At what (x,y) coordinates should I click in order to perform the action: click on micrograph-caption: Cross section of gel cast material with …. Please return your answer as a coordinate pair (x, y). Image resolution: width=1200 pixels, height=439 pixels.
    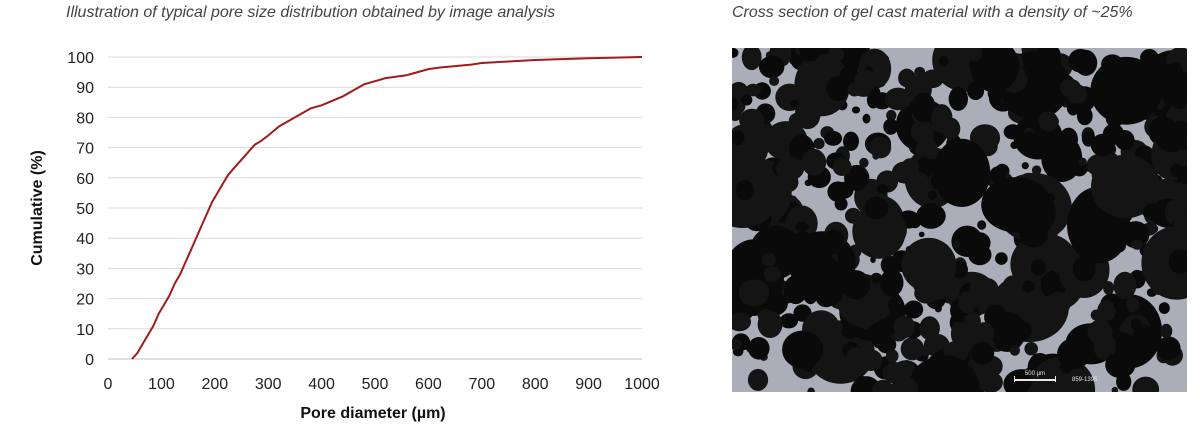
    Looking at the image, I should click on (932, 12).